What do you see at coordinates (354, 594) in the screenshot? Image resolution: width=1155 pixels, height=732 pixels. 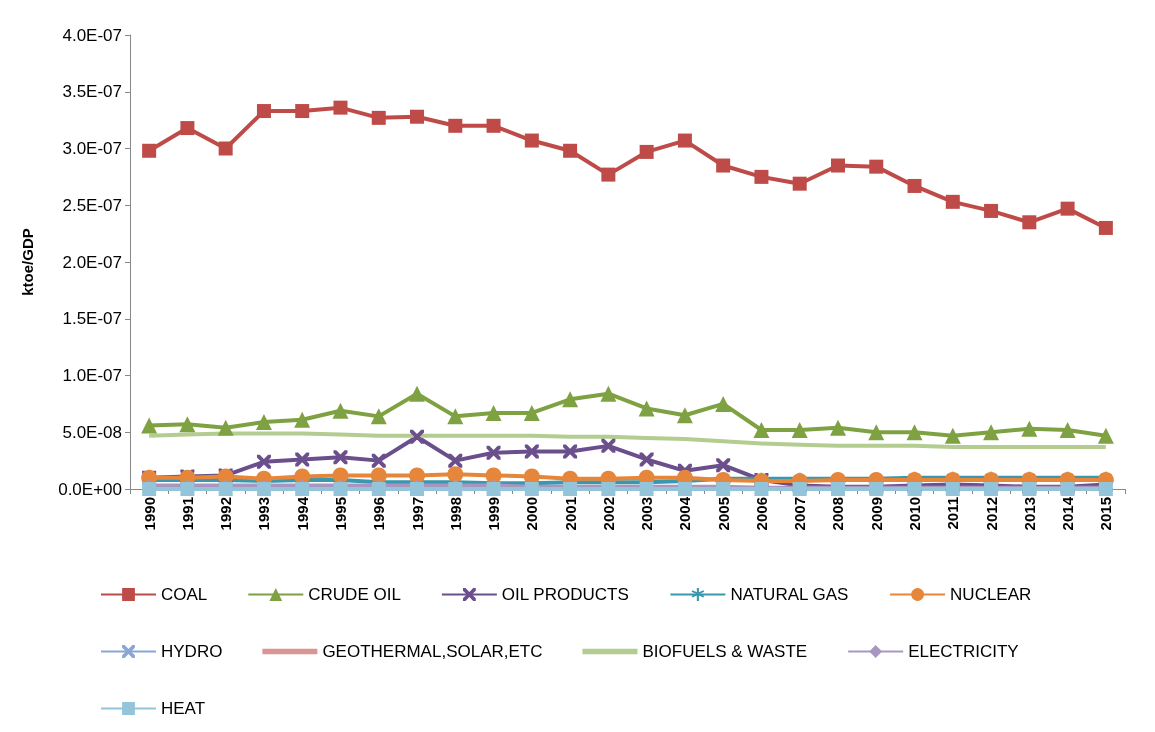 I see `legend-label: CRUDE OIL` at bounding box center [354, 594].